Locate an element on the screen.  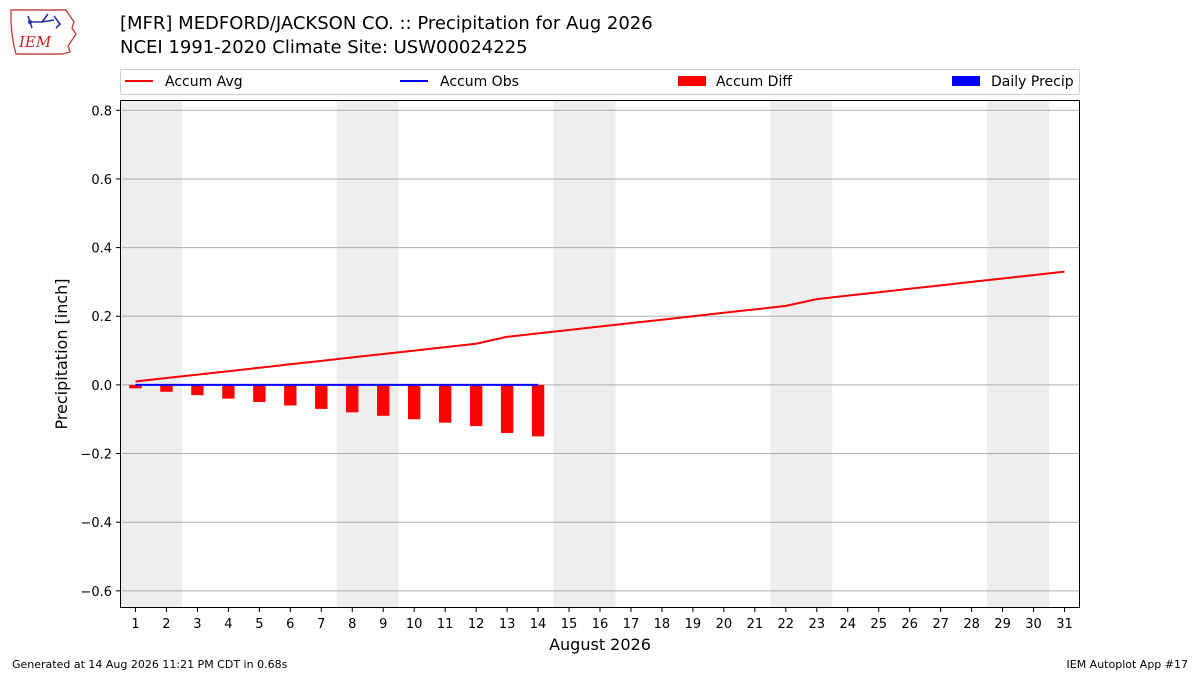
legend-marker-daily-precip is located at coordinates (966, 81).